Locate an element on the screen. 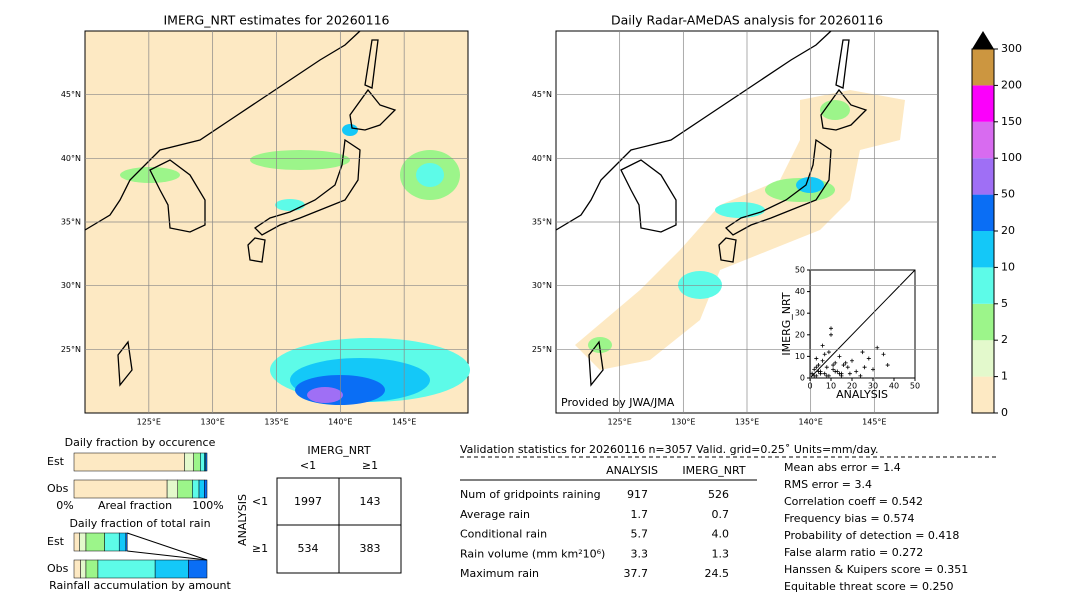  credit: Provided by JWA/JMA is located at coordinates (618, 402).